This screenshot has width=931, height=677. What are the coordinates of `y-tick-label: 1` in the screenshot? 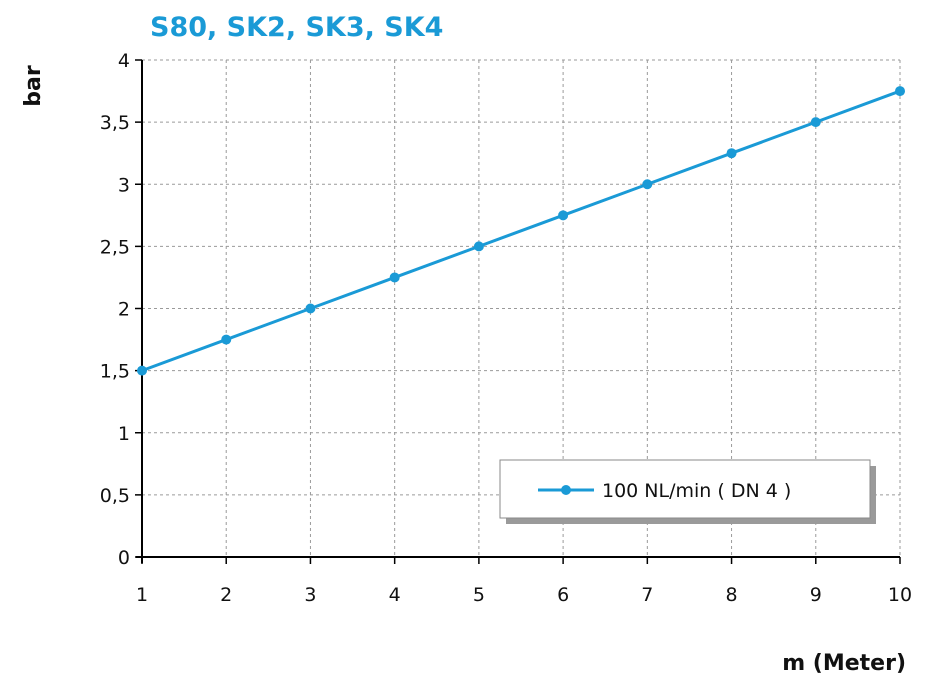 It's located at (124, 434).